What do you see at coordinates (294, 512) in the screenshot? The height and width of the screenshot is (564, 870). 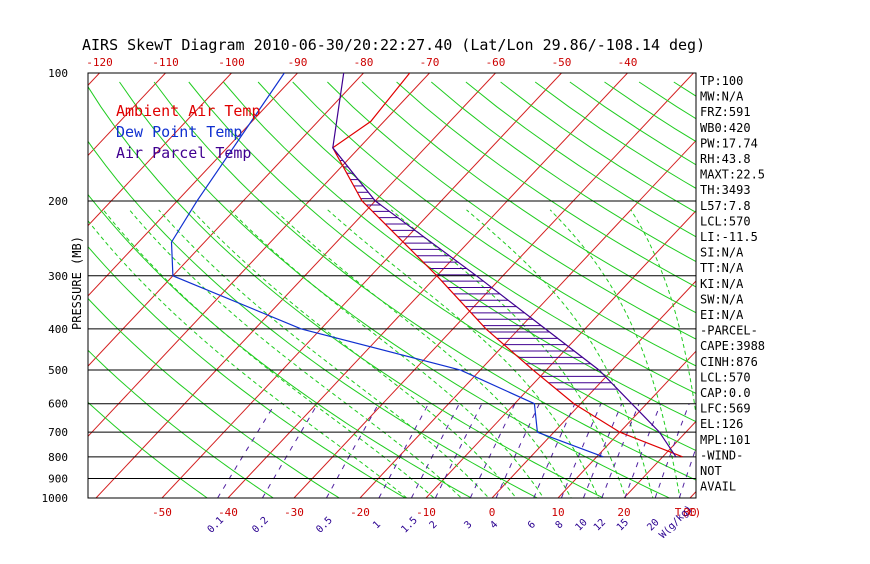 I see `bottom-temp-tick-label: -30` at bounding box center [294, 512].